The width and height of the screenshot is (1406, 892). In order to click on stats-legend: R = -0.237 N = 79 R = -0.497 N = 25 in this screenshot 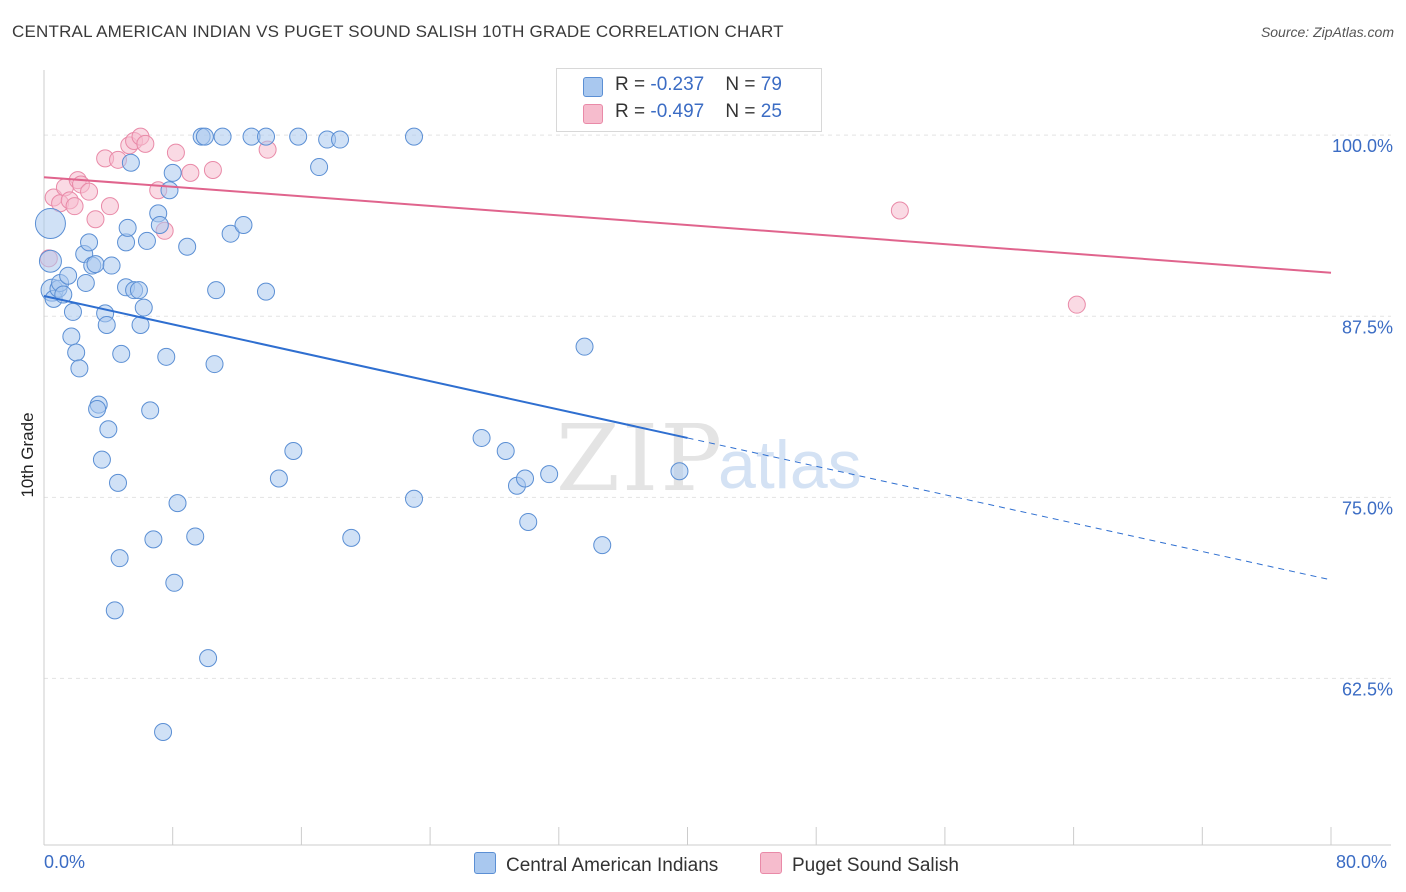, I will do `click(689, 100)`.